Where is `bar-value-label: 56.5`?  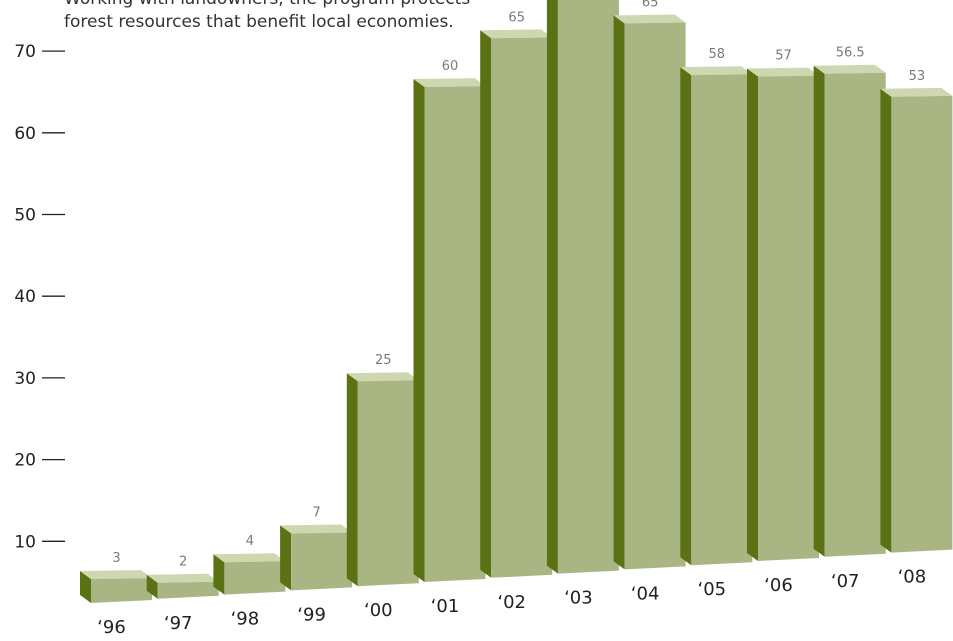 bar-value-label: 56.5 is located at coordinates (850, 53).